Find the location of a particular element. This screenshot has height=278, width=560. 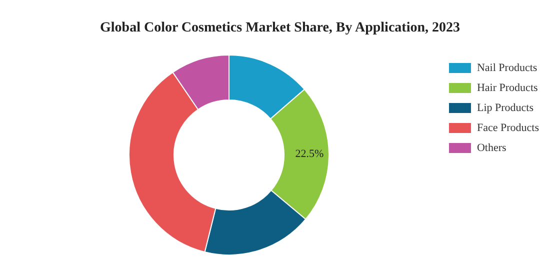

chart-title: Global Color Cosmetics Market Share, By Application, 2023 is located at coordinates (280, 28).